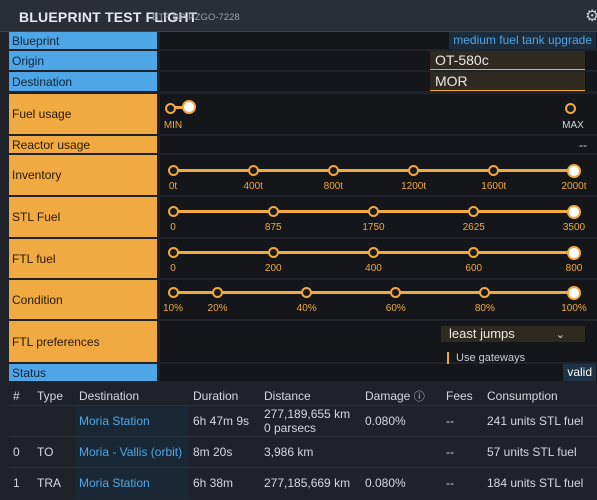 The width and height of the screenshot is (597, 500). I want to click on ftl-fuel-slider: 0 200 400 600 800, so click(378, 258).